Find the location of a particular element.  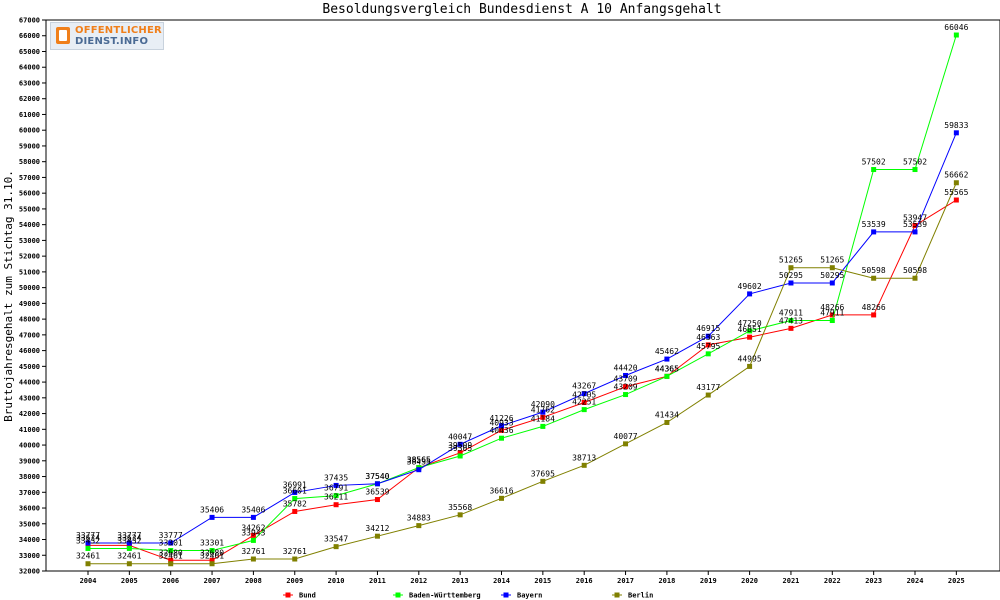

x-tick-label: 2020 is located at coordinates (749, 581).